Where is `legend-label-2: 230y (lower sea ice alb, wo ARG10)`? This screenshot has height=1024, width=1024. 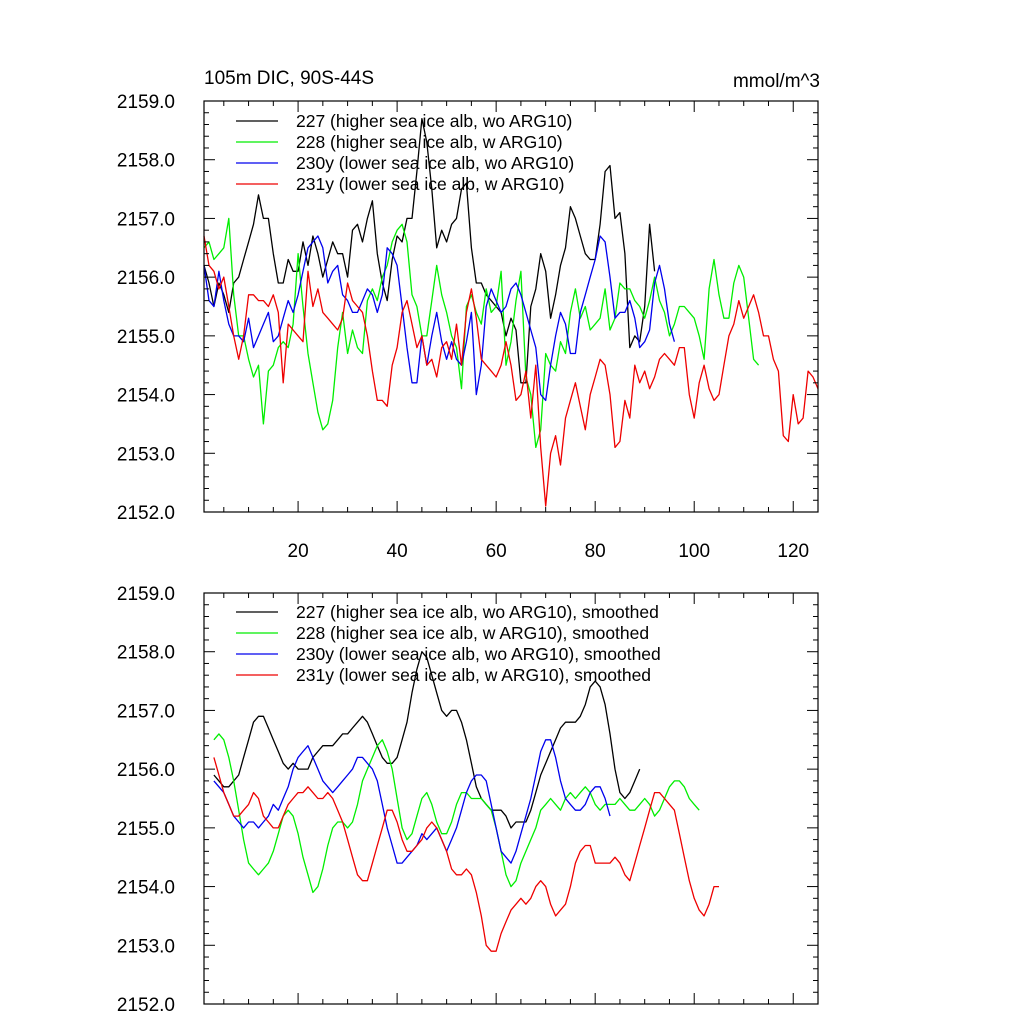 legend-label-2: 230y (lower sea ice alb, wo ARG10) is located at coordinates (435, 163).